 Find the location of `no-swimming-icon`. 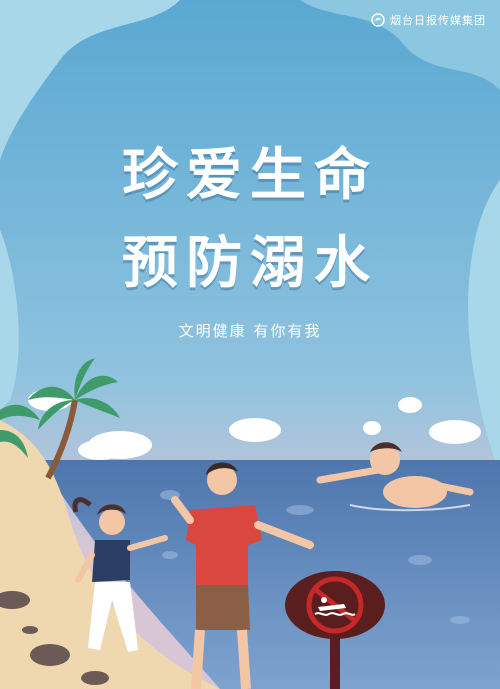

no-swimming-icon is located at coordinates (335, 606).